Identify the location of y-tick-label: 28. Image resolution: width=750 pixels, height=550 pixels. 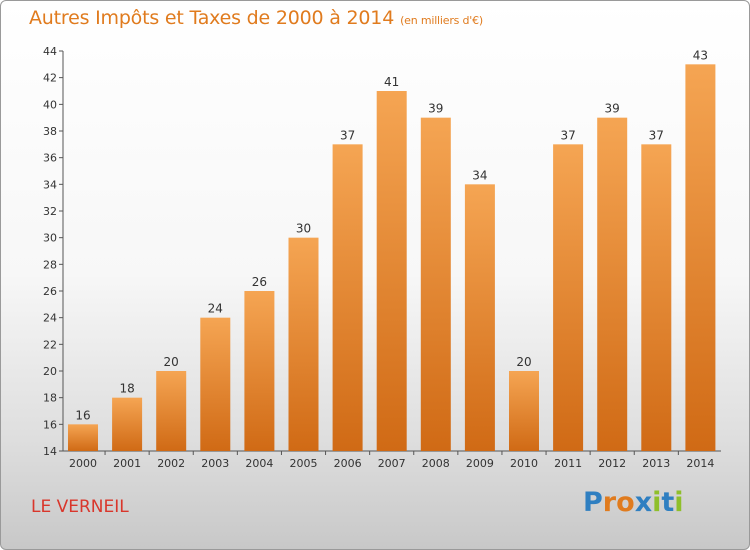
(50, 264).